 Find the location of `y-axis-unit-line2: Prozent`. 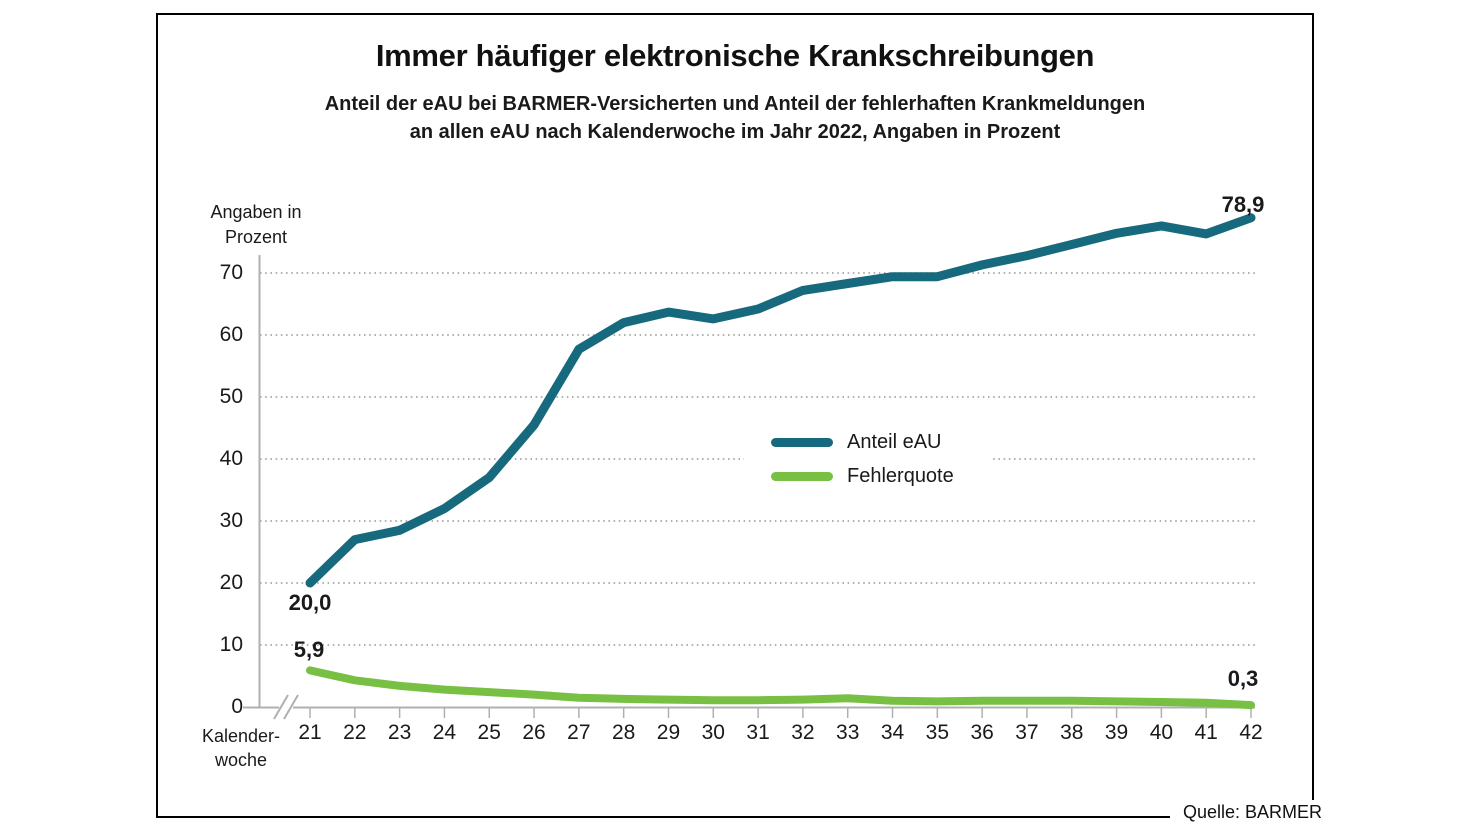

y-axis-unit-line2: Prozent is located at coordinates (256, 237).